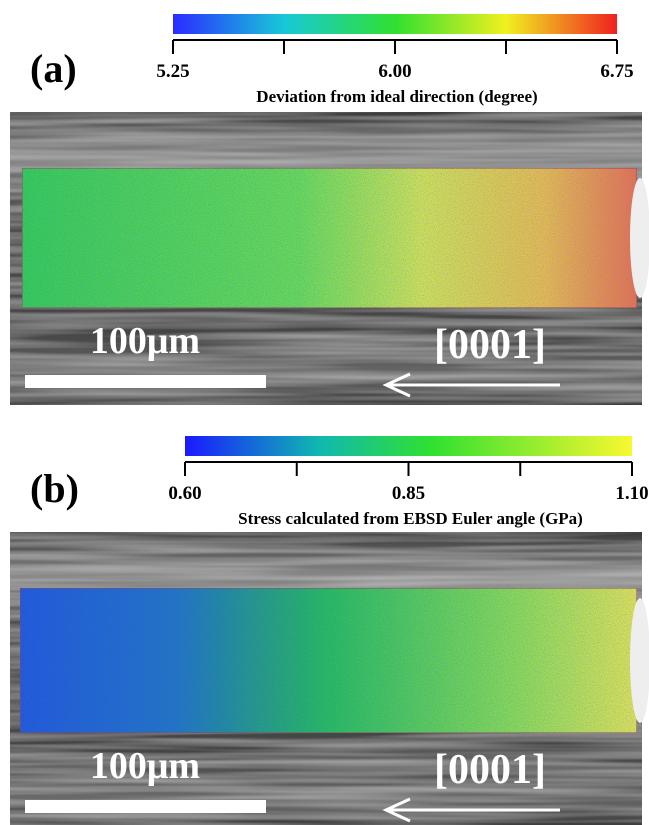 This screenshot has width=649, height=825. I want to click on colorbar-tick-label: 5.25, so click(172, 71).